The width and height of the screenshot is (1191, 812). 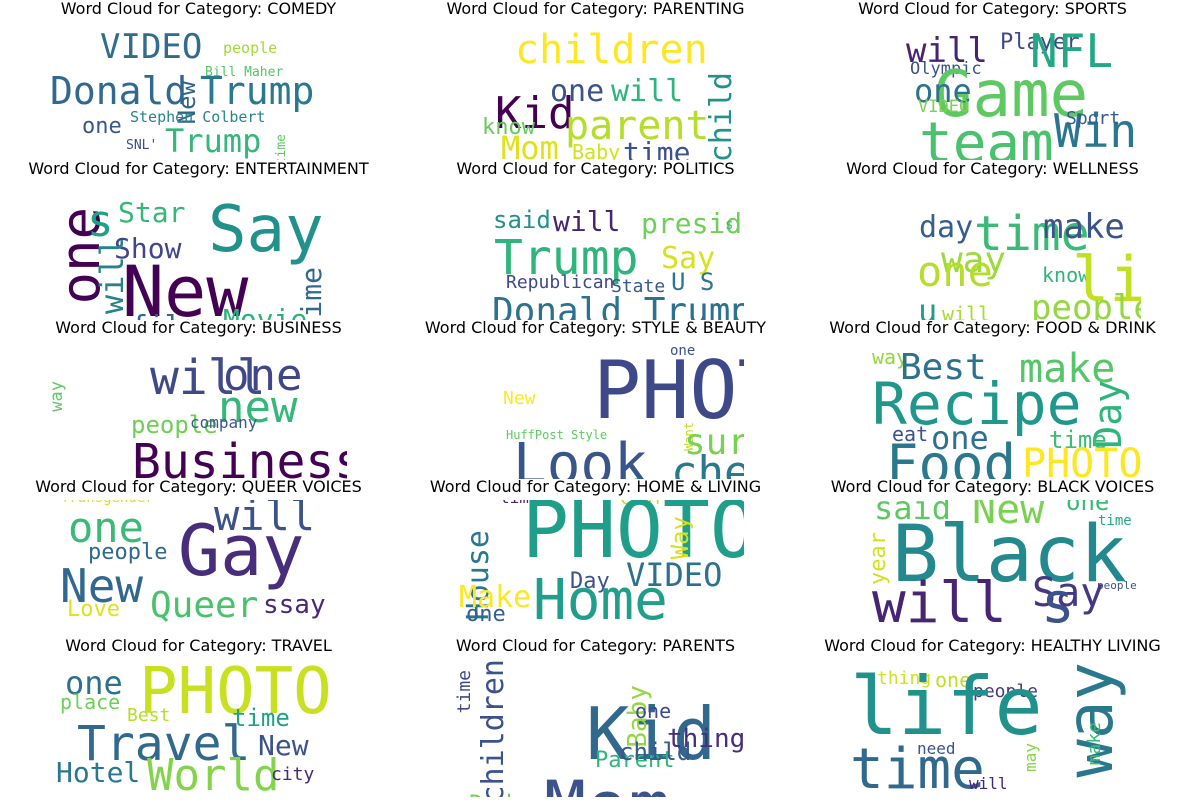 I want to click on word-baby: Baby, so click(x=596, y=150).